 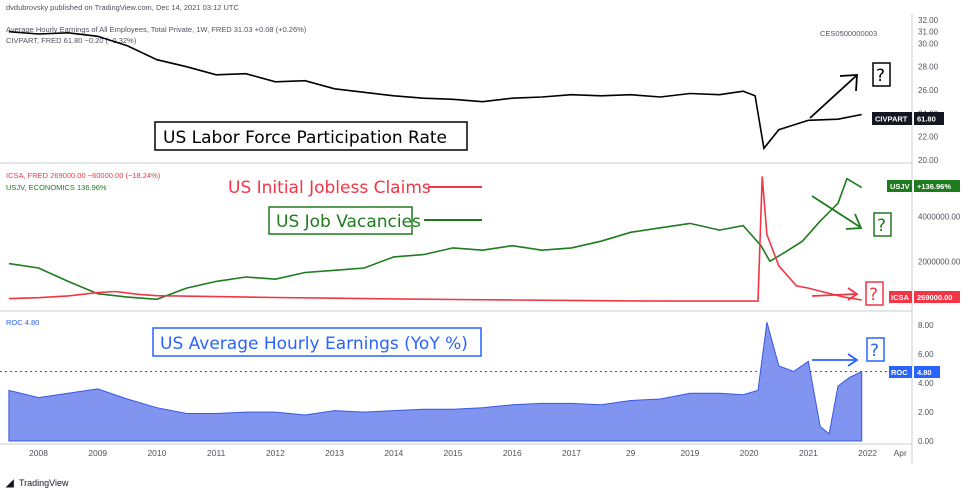 What do you see at coordinates (926, 119) in the screenshot?
I see `civpart-tag-value: 61.80` at bounding box center [926, 119].